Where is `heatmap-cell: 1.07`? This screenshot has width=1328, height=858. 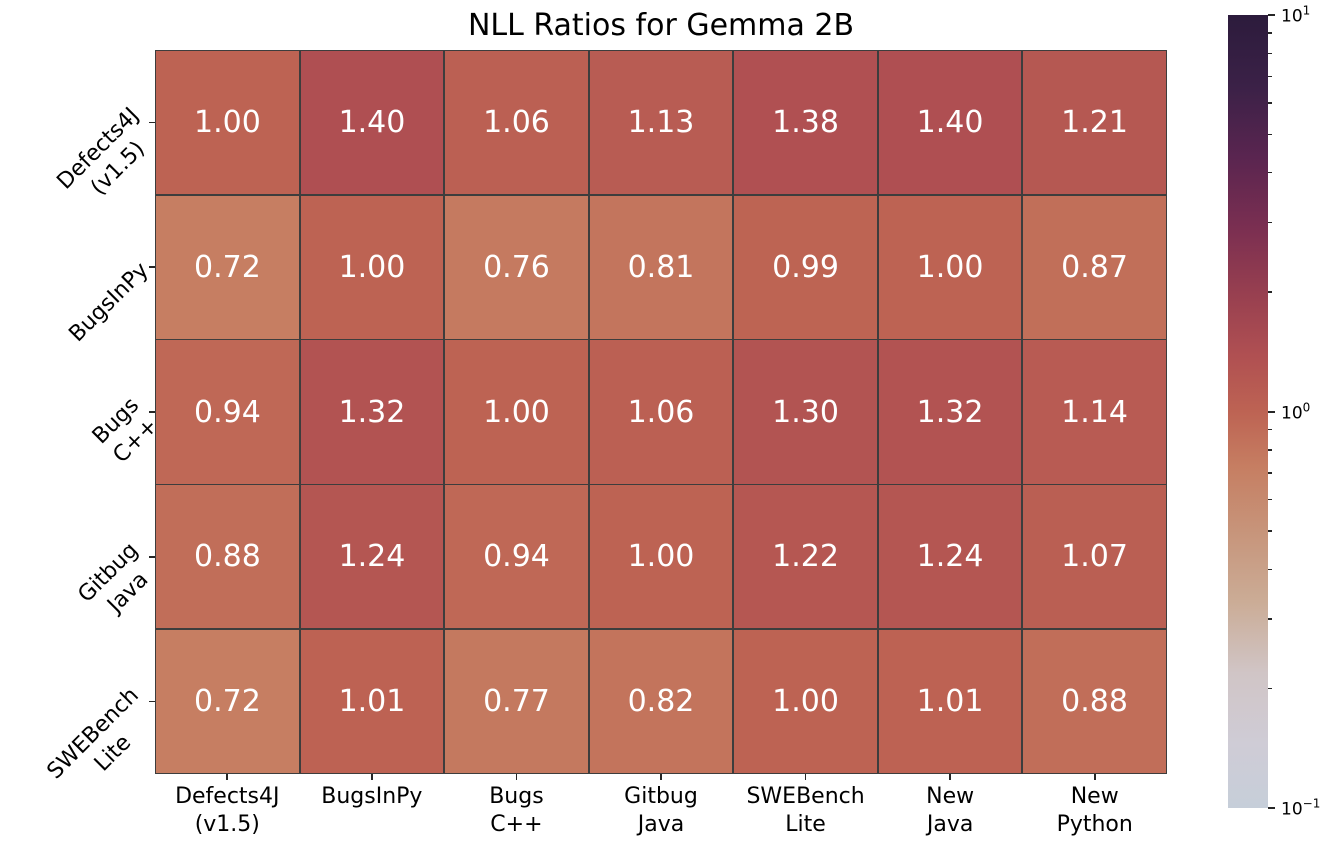
heatmap-cell: 1.07 is located at coordinates (1094, 557).